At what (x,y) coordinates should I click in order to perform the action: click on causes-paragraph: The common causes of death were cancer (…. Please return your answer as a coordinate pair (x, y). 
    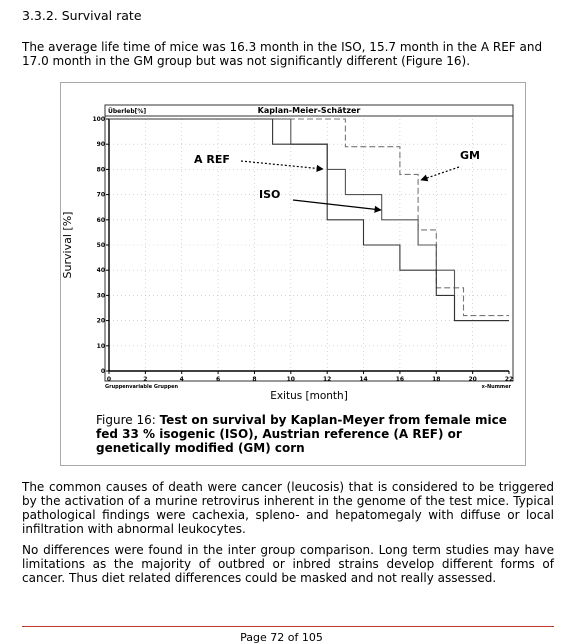
    Looking at the image, I should click on (288, 508).